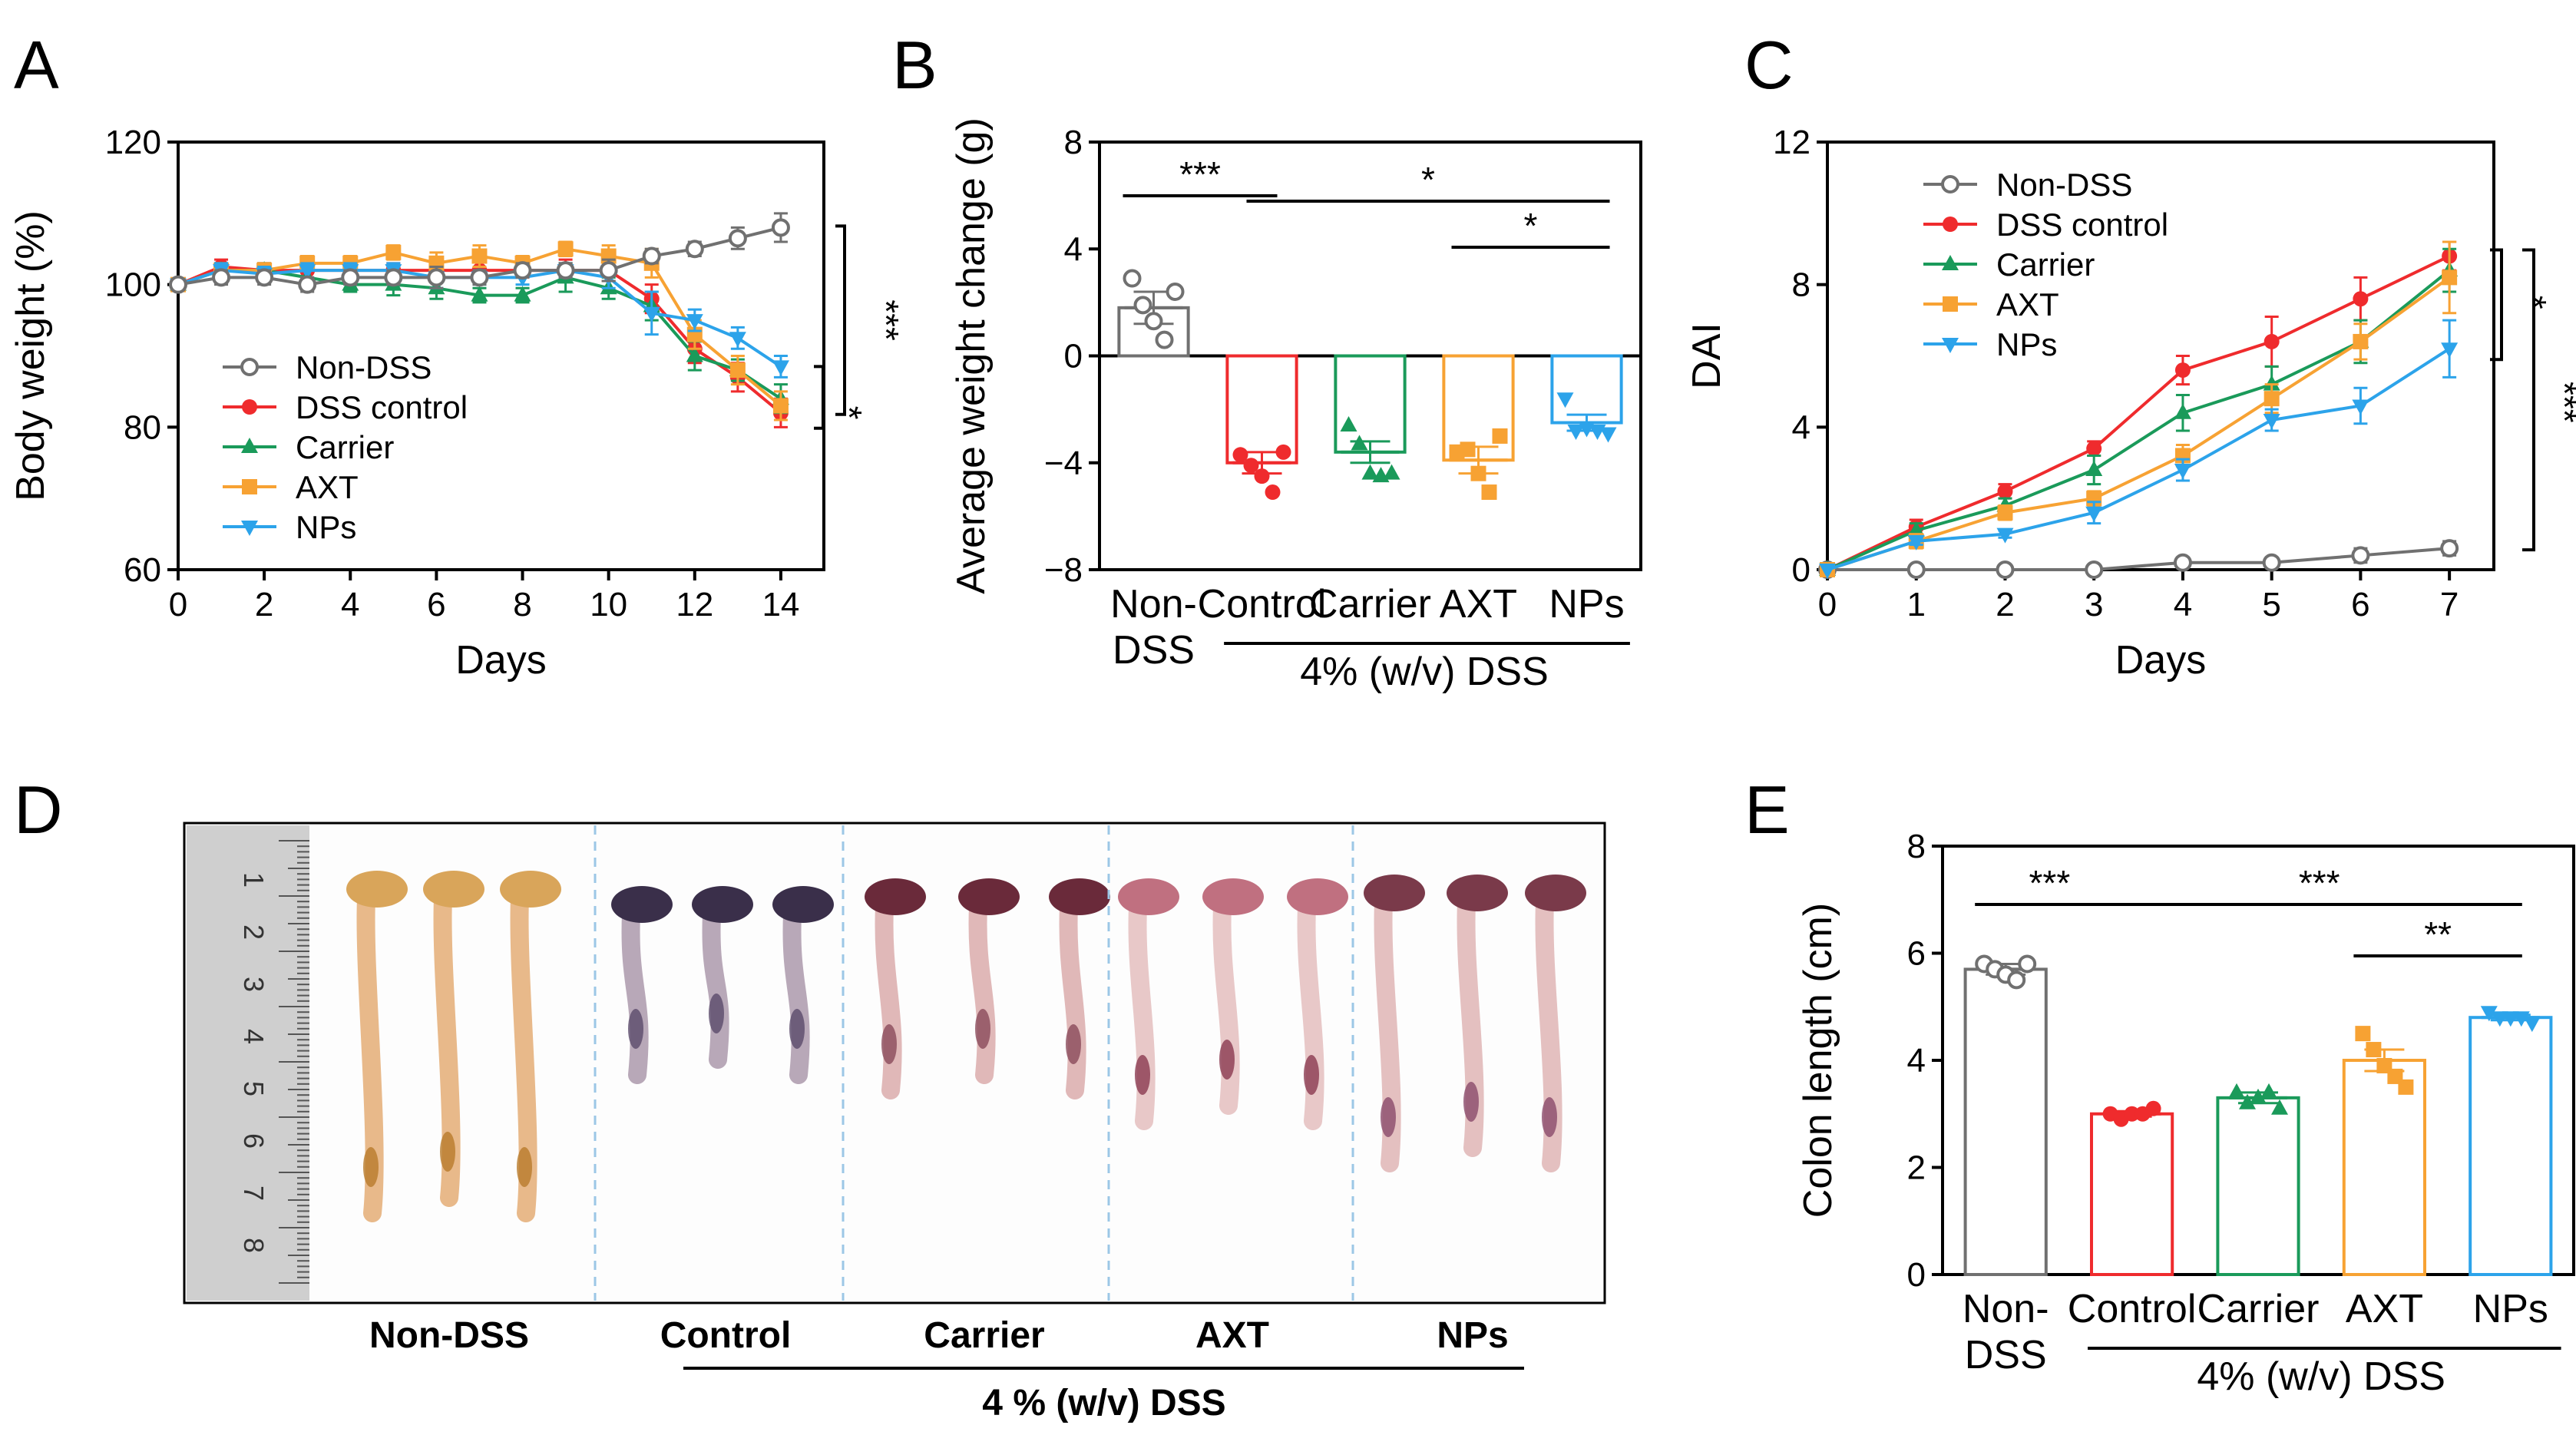  Describe the element at coordinates (1424, 672) in the screenshot. I see `group-label: 4% (w/v) DSS` at that location.